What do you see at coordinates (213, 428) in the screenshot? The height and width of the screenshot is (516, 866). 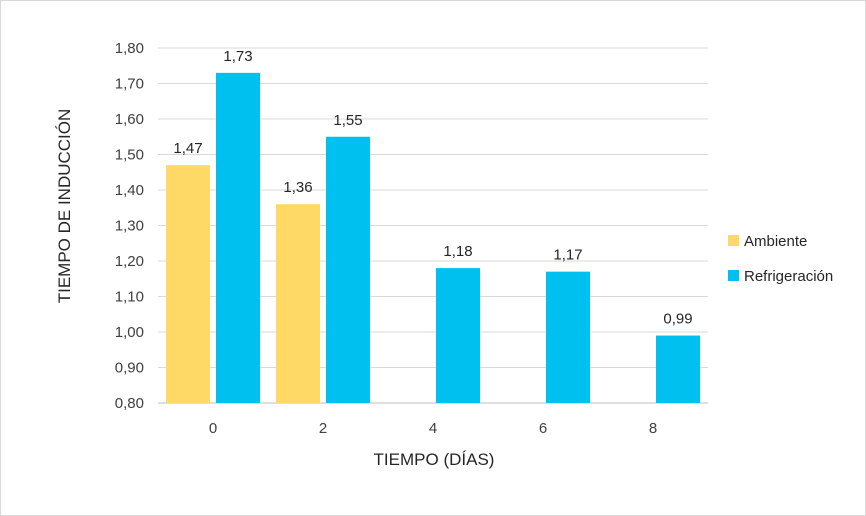 I see `x-tick-label: 0` at bounding box center [213, 428].